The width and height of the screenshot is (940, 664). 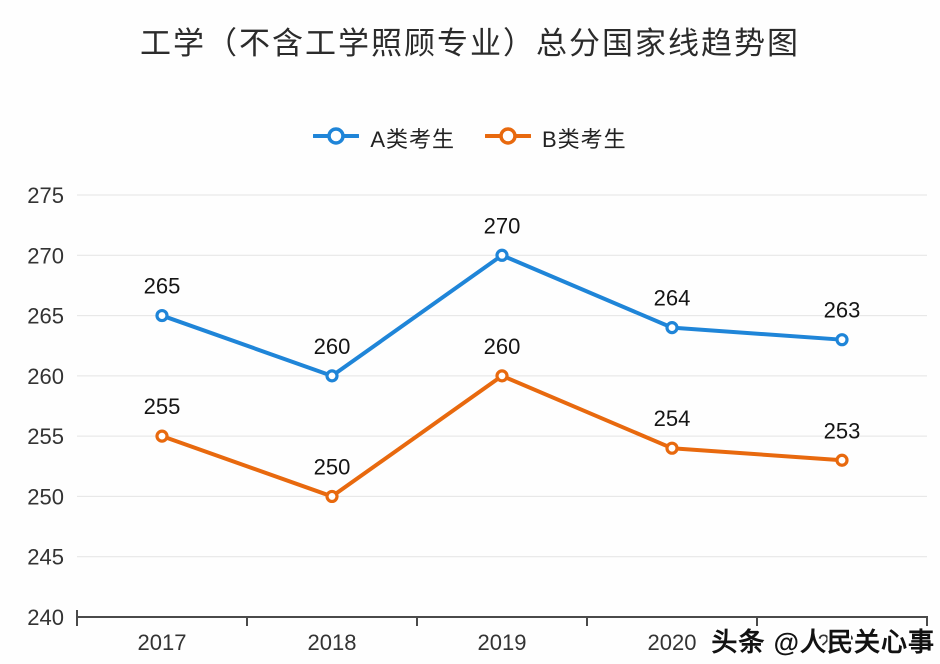 What do you see at coordinates (45, 406) in the screenshot?
I see `y-axis-labels: 240 245 250 255 260 265 270 275` at bounding box center [45, 406].